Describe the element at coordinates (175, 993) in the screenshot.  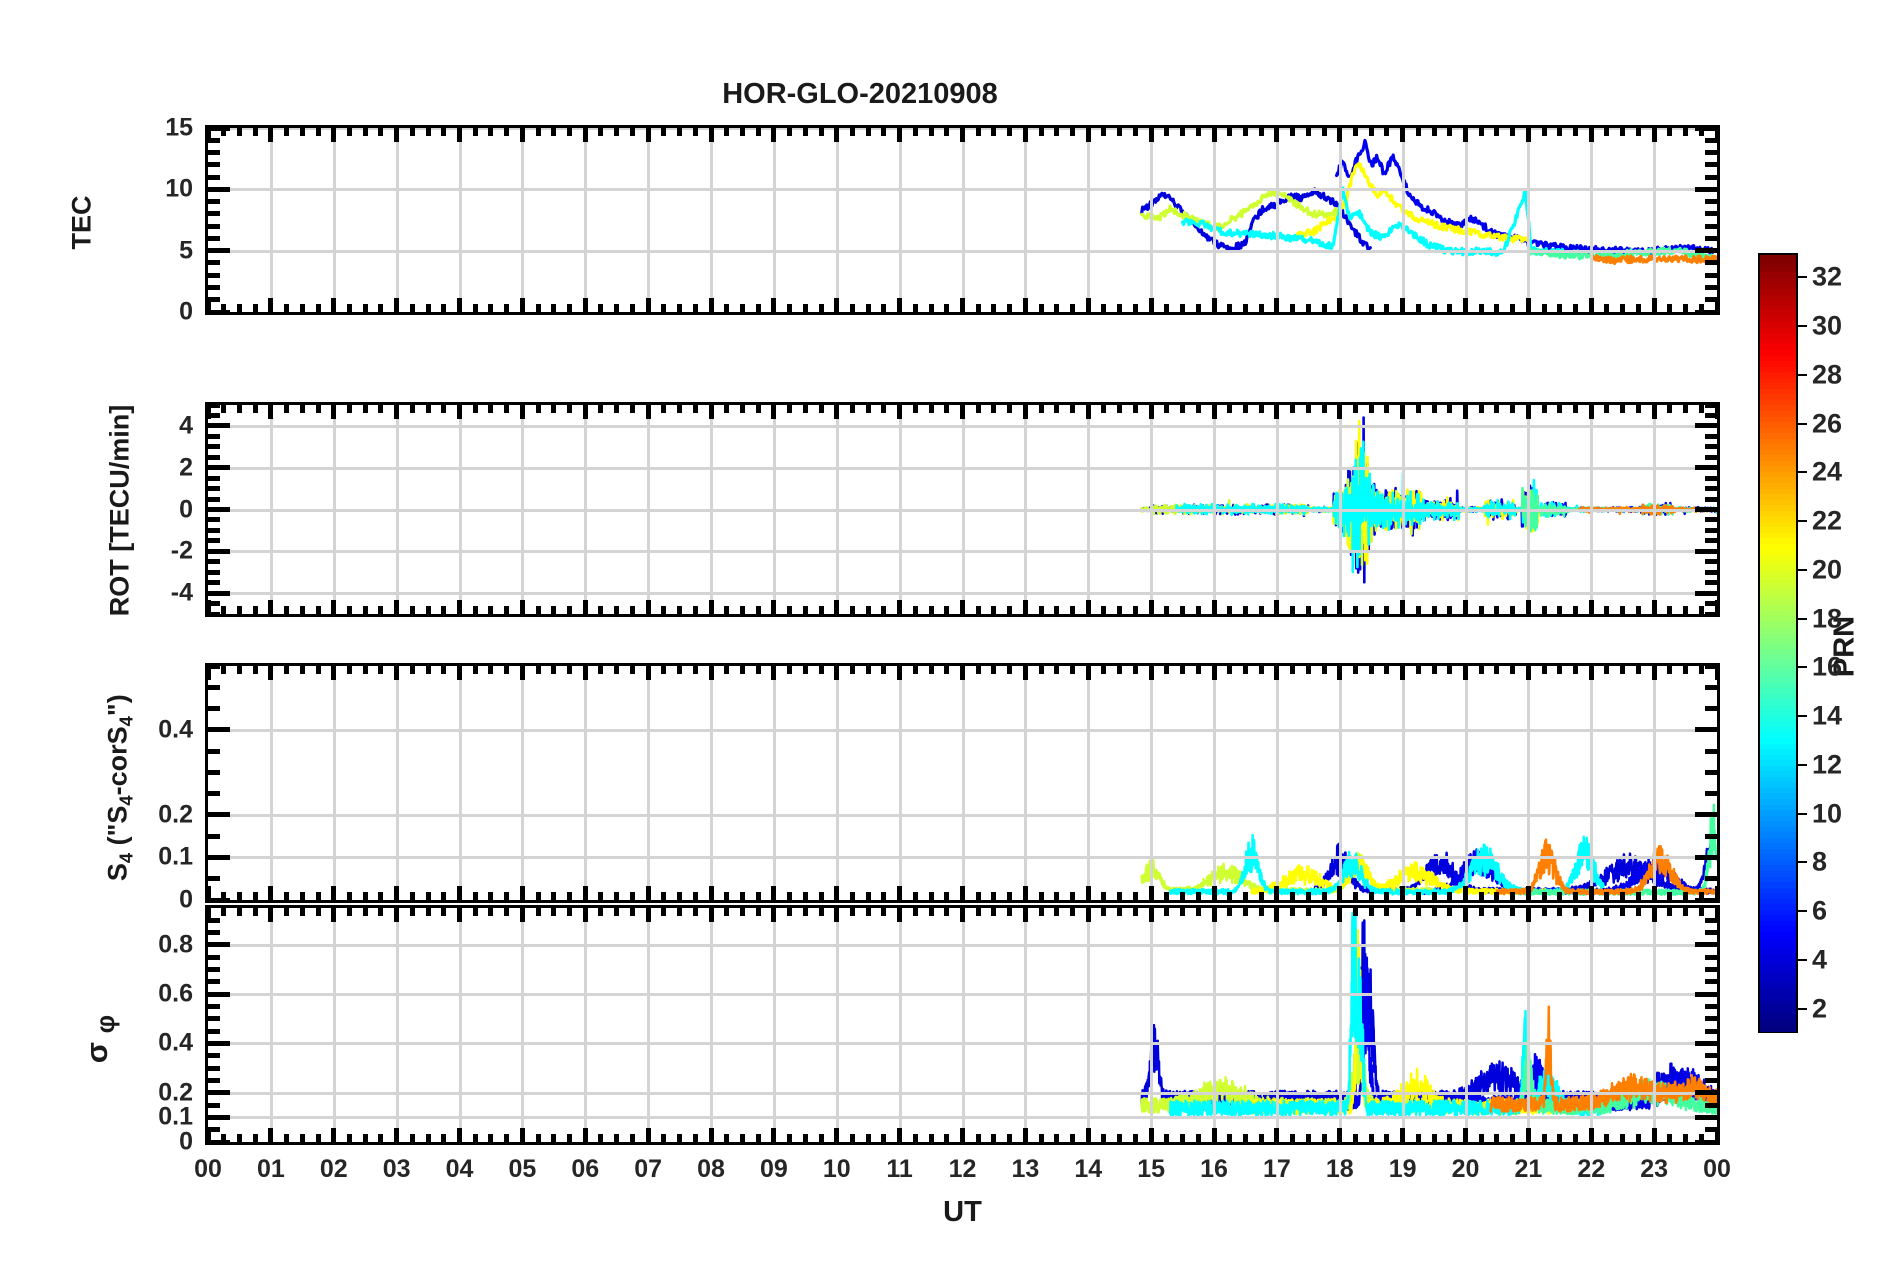
I see `y-tick-label: 0.6` at that location.